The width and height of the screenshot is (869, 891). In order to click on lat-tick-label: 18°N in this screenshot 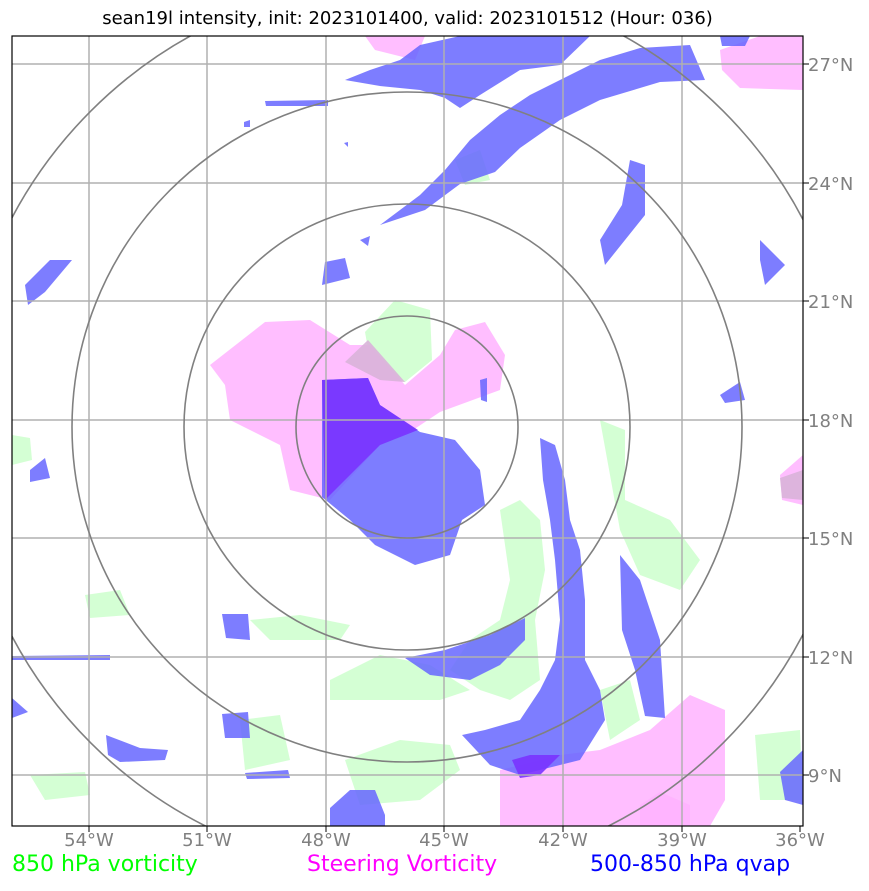, I will do `click(830, 421)`.